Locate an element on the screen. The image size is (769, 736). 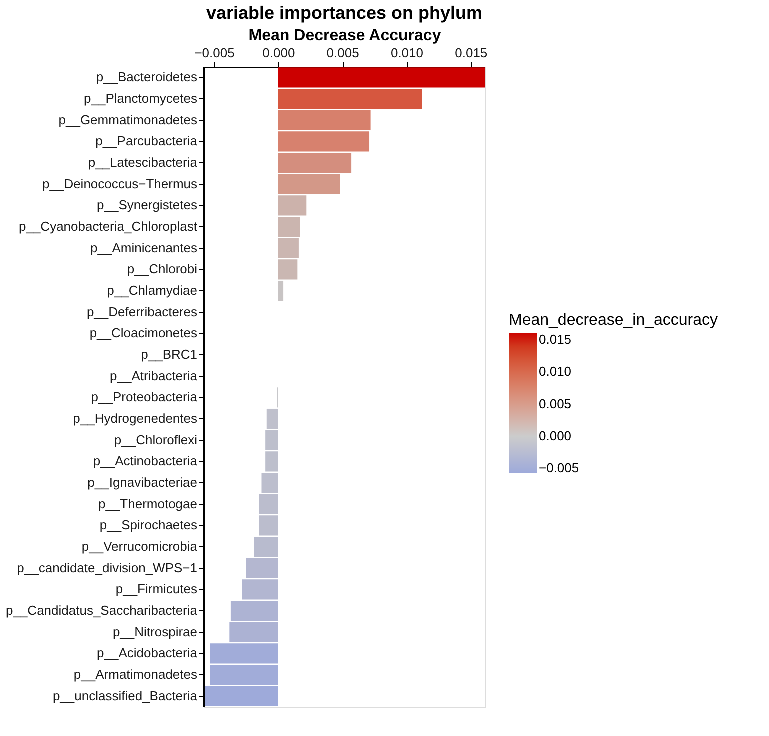
color-bar-label: 0.000 is located at coordinates (555, 436).